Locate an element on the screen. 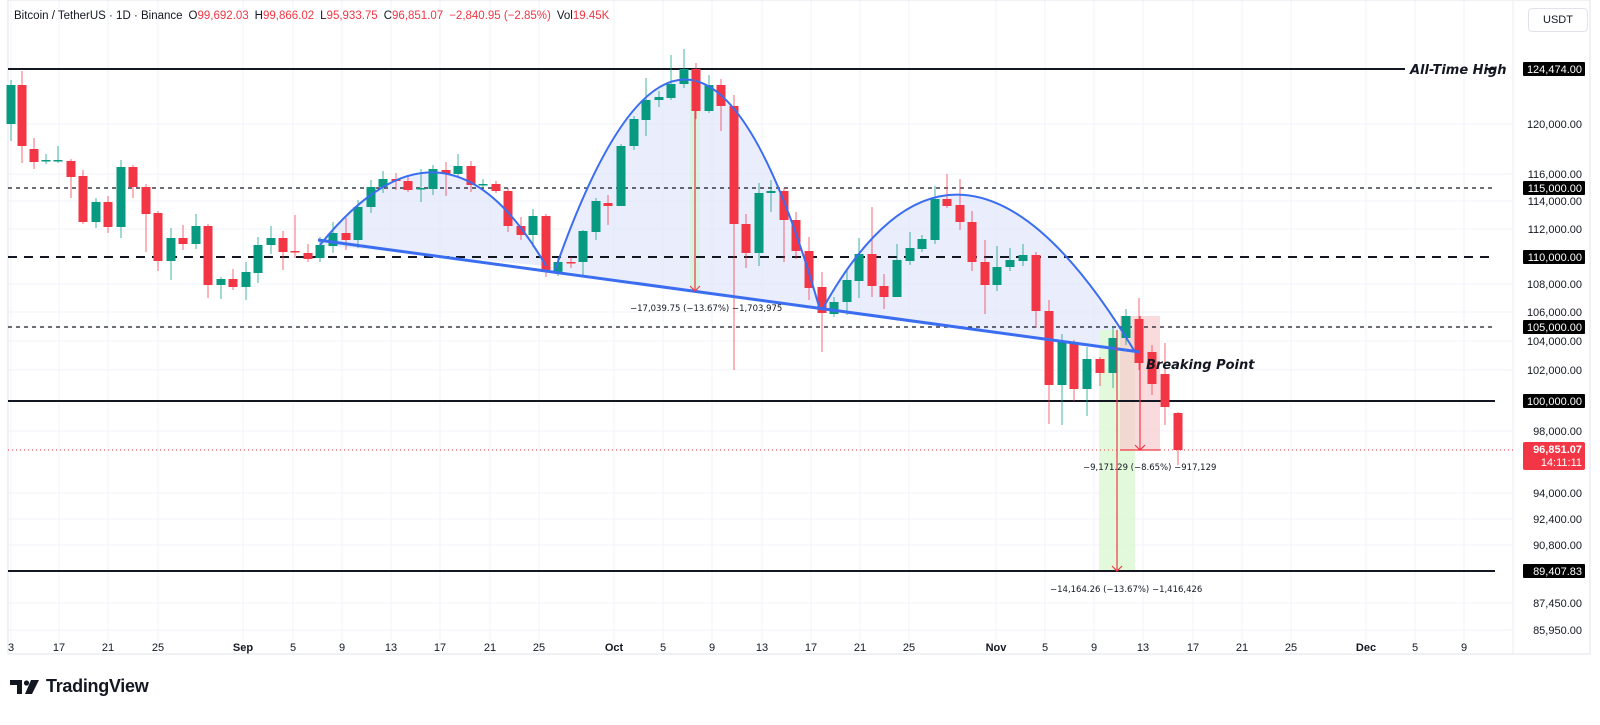 The image size is (1600, 725). price-tick: 90,800.00 is located at coordinates (1557, 546).